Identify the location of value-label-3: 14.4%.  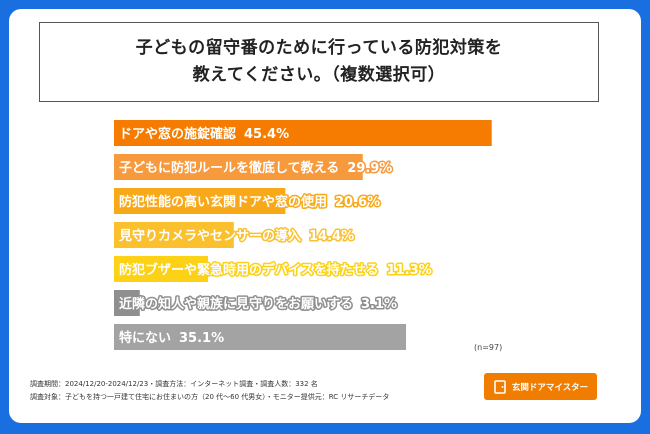
(331, 236).